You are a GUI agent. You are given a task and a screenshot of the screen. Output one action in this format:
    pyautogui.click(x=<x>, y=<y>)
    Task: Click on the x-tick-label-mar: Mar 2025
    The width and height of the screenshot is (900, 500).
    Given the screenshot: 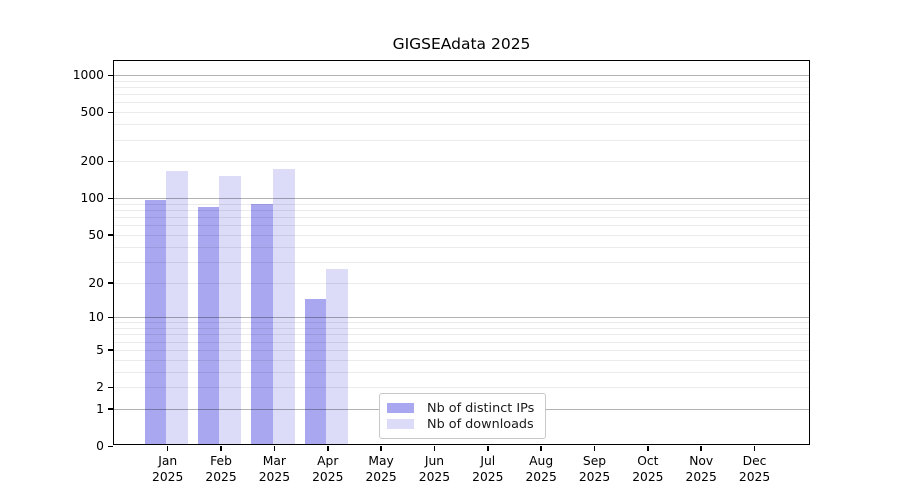 What is the action you would take?
    pyautogui.click(x=274, y=469)
    